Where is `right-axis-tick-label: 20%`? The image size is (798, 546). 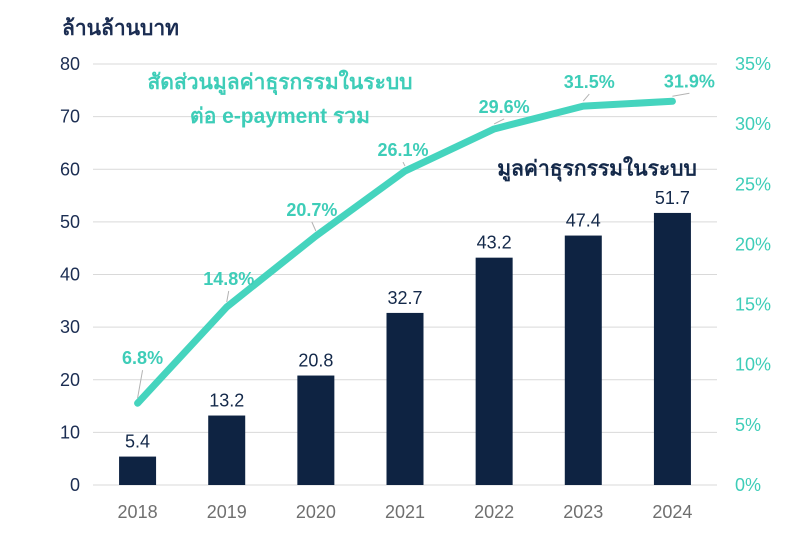
right-axis-tick-label: 20% is located at coordinates (753, 244).